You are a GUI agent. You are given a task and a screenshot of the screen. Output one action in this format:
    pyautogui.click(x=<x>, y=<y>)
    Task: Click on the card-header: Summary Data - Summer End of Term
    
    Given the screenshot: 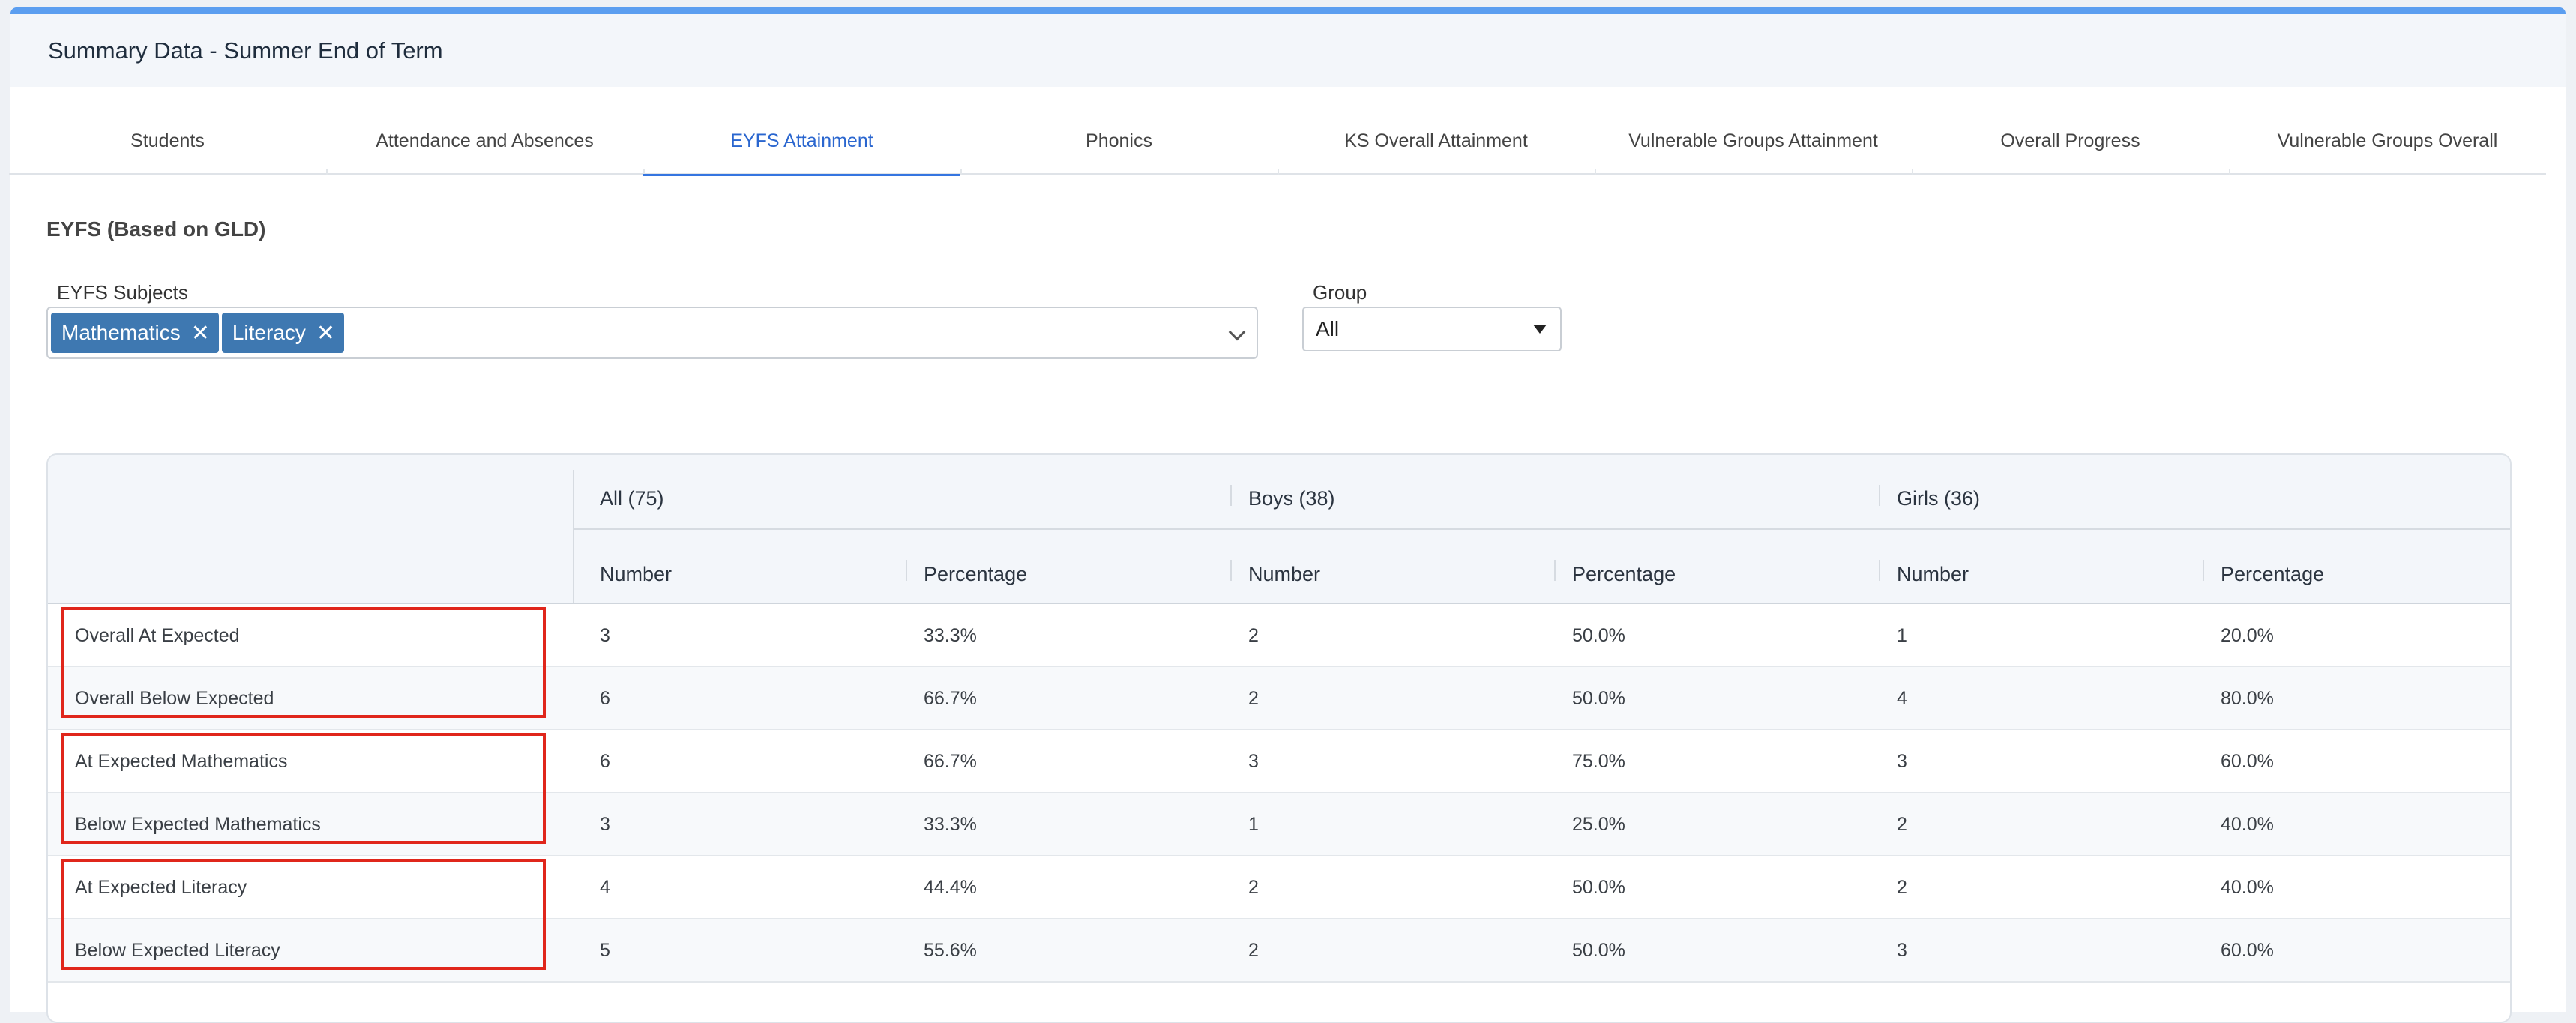 What is the action you would take?
    pyautogui.click(x=1288, y=50)
    